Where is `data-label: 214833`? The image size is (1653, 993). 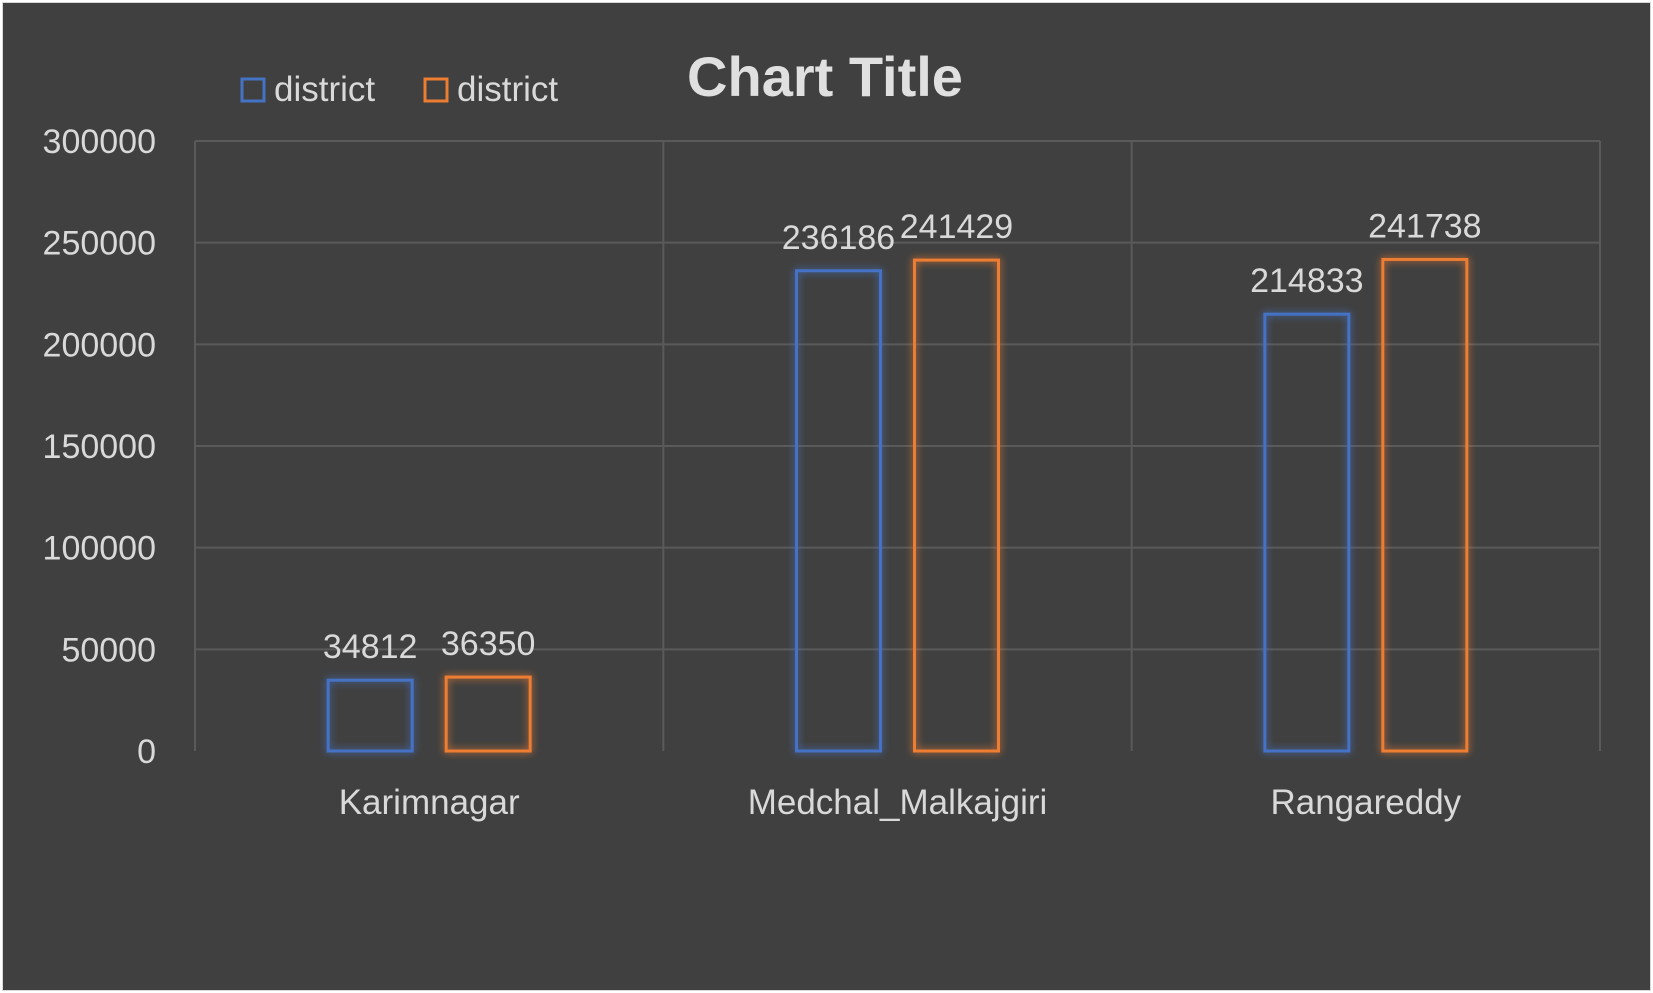
data-label: 214833 is located at coordinates (1306, 281).